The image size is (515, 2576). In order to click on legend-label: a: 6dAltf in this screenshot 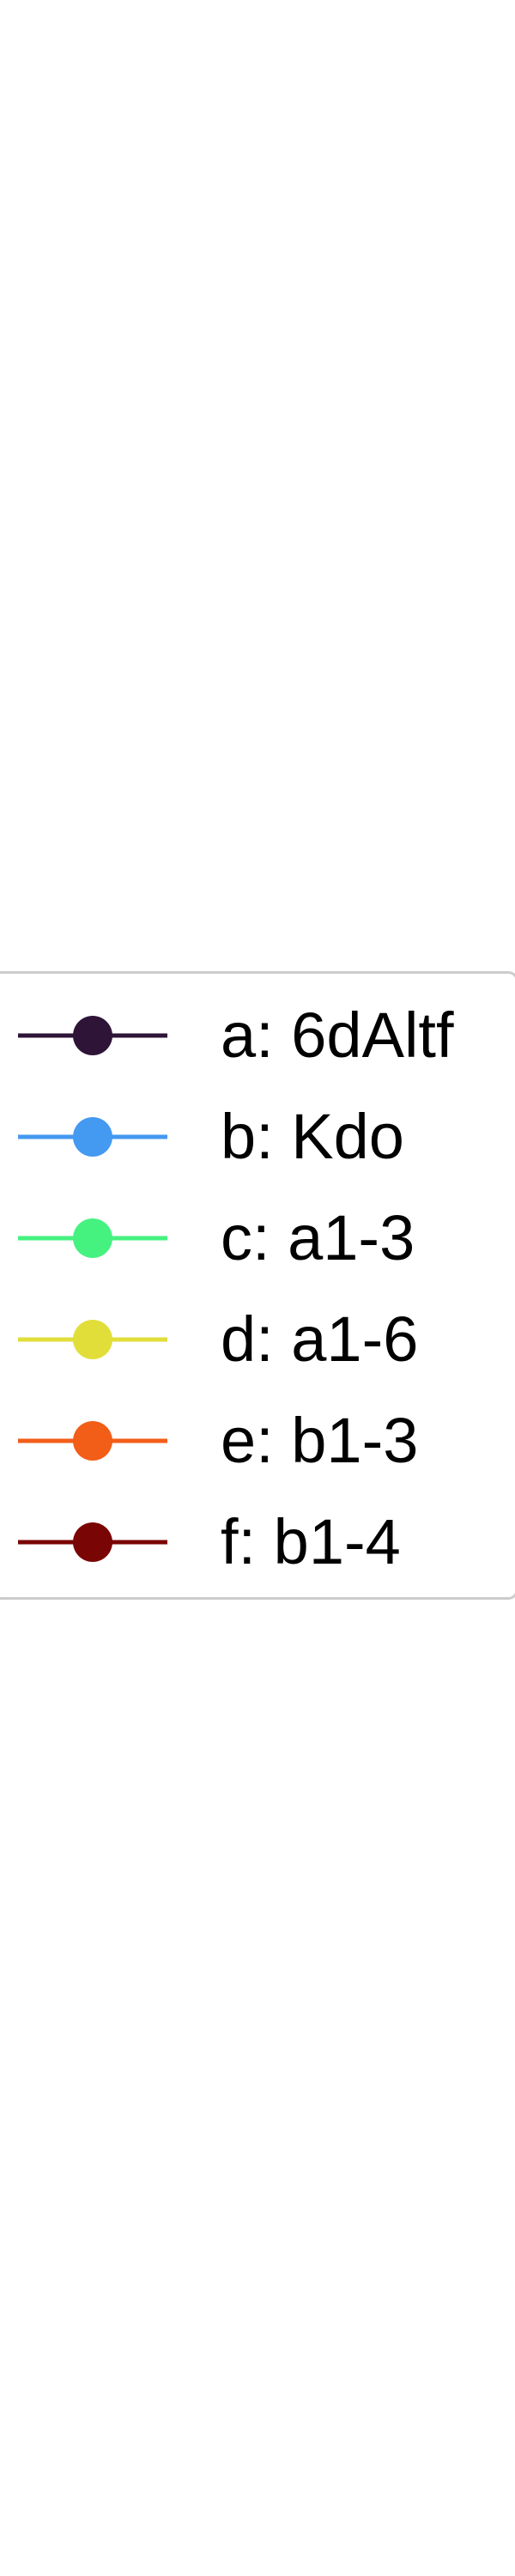, I will do `click(337, 1035)`.